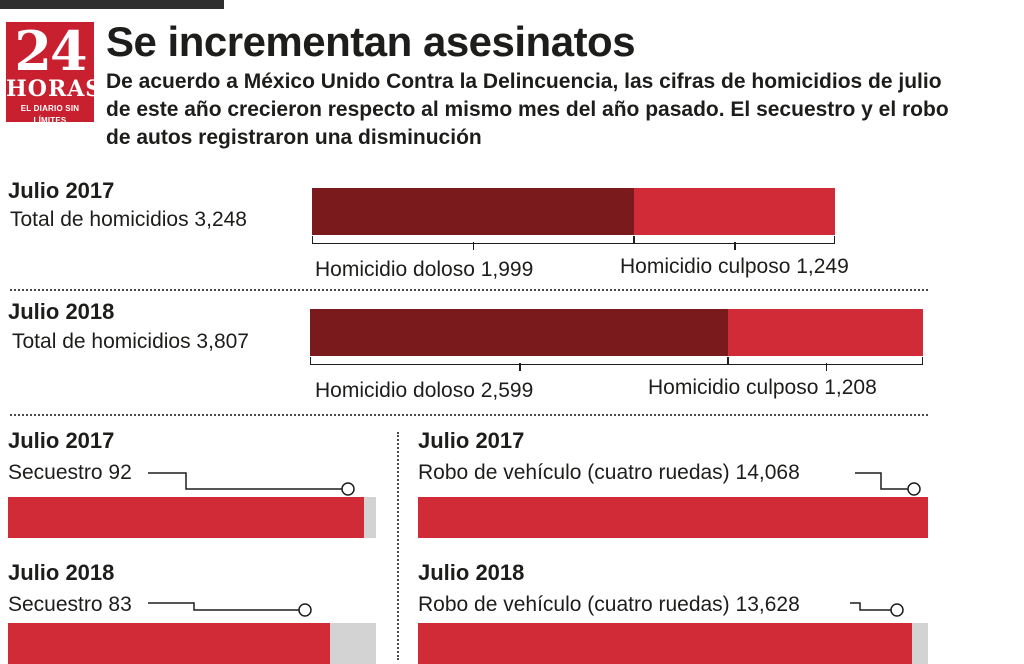 The width and height of the screenshot is (1024, 664). Describe the element at coordinates (54, 89) in the screenshot. I see `logo-name: HORAS` at that location.